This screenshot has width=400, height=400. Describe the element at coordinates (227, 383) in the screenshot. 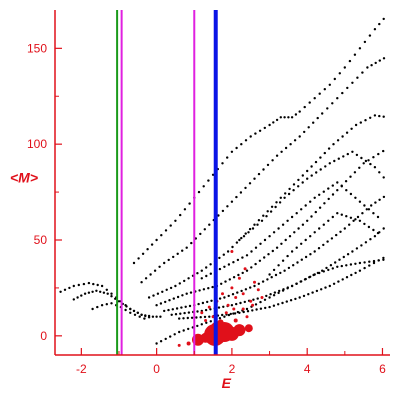

I see `x-axis-label: E` at that location.